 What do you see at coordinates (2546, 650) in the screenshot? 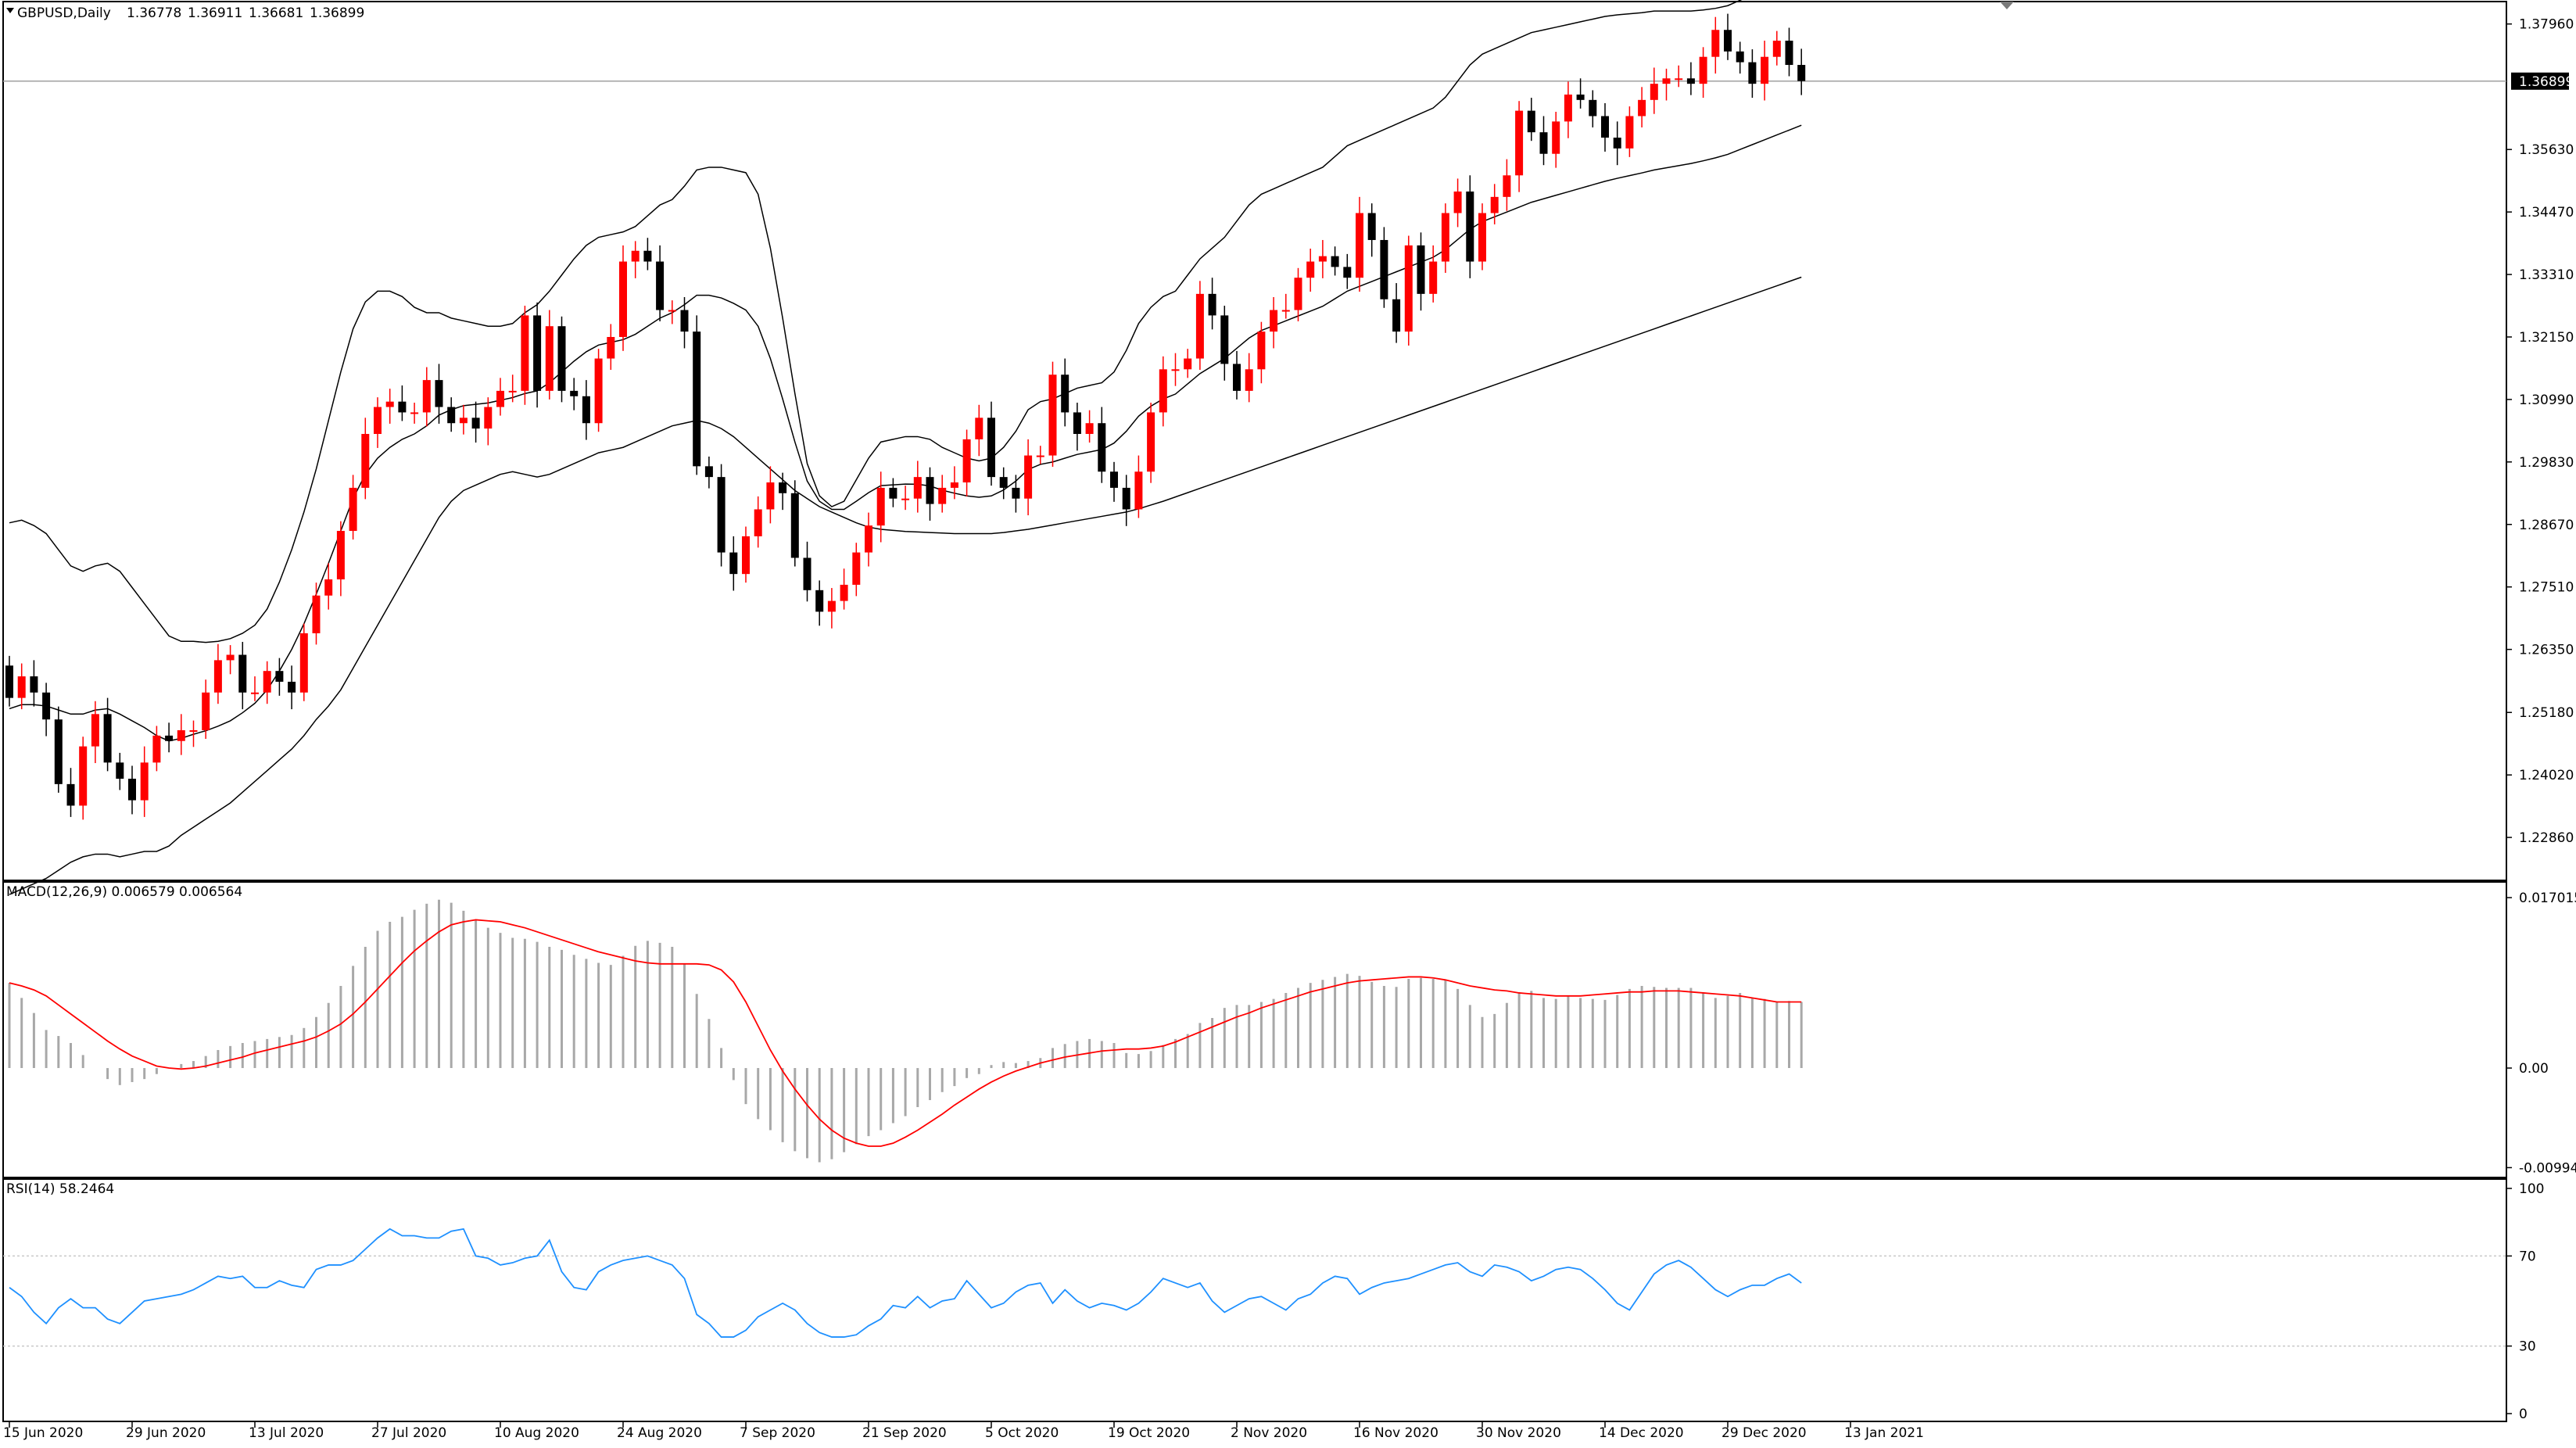
I see `price-axis-label: 1.26350` at bounding box center [2546, 650].